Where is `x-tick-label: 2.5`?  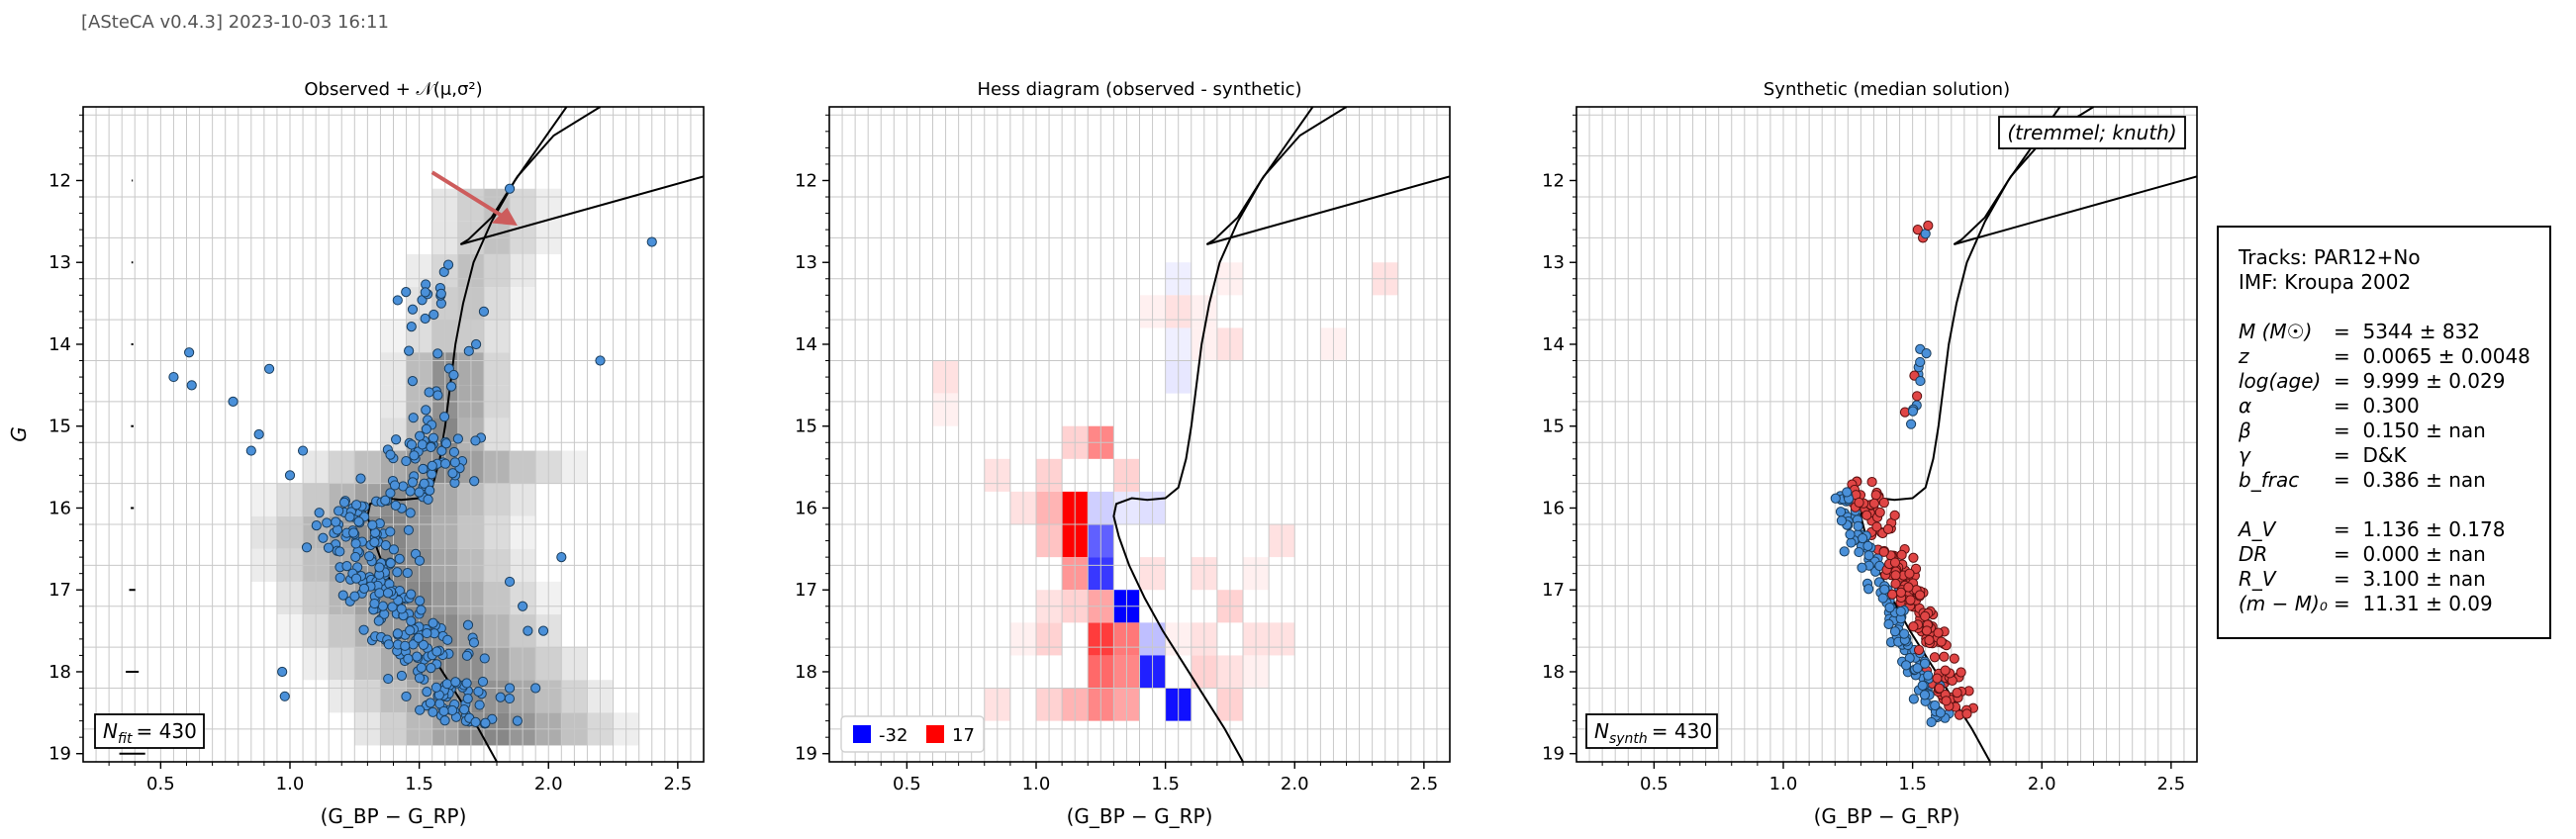
x-tick-label: 2.5 is located at coordinates (678, 784).